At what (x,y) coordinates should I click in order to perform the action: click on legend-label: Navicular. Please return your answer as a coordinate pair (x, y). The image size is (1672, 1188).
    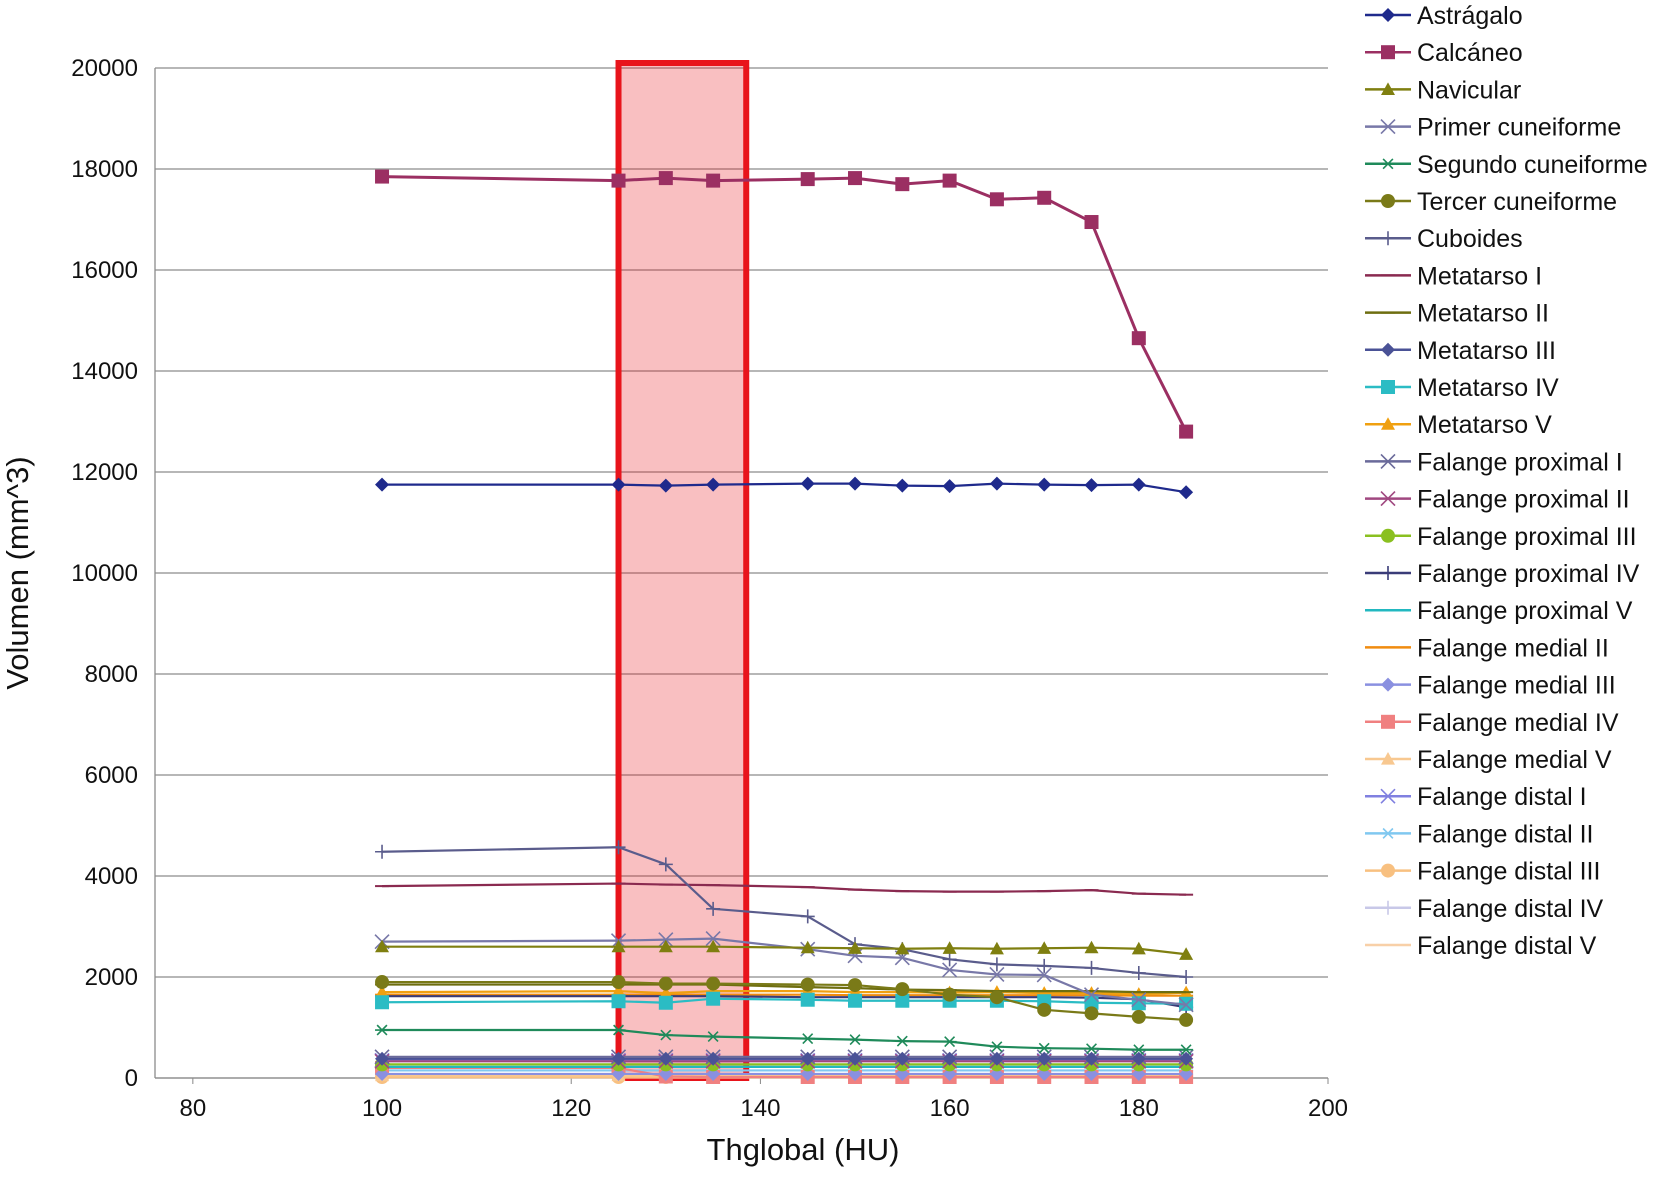
    Looking at the image, I should click on (1469, 90).